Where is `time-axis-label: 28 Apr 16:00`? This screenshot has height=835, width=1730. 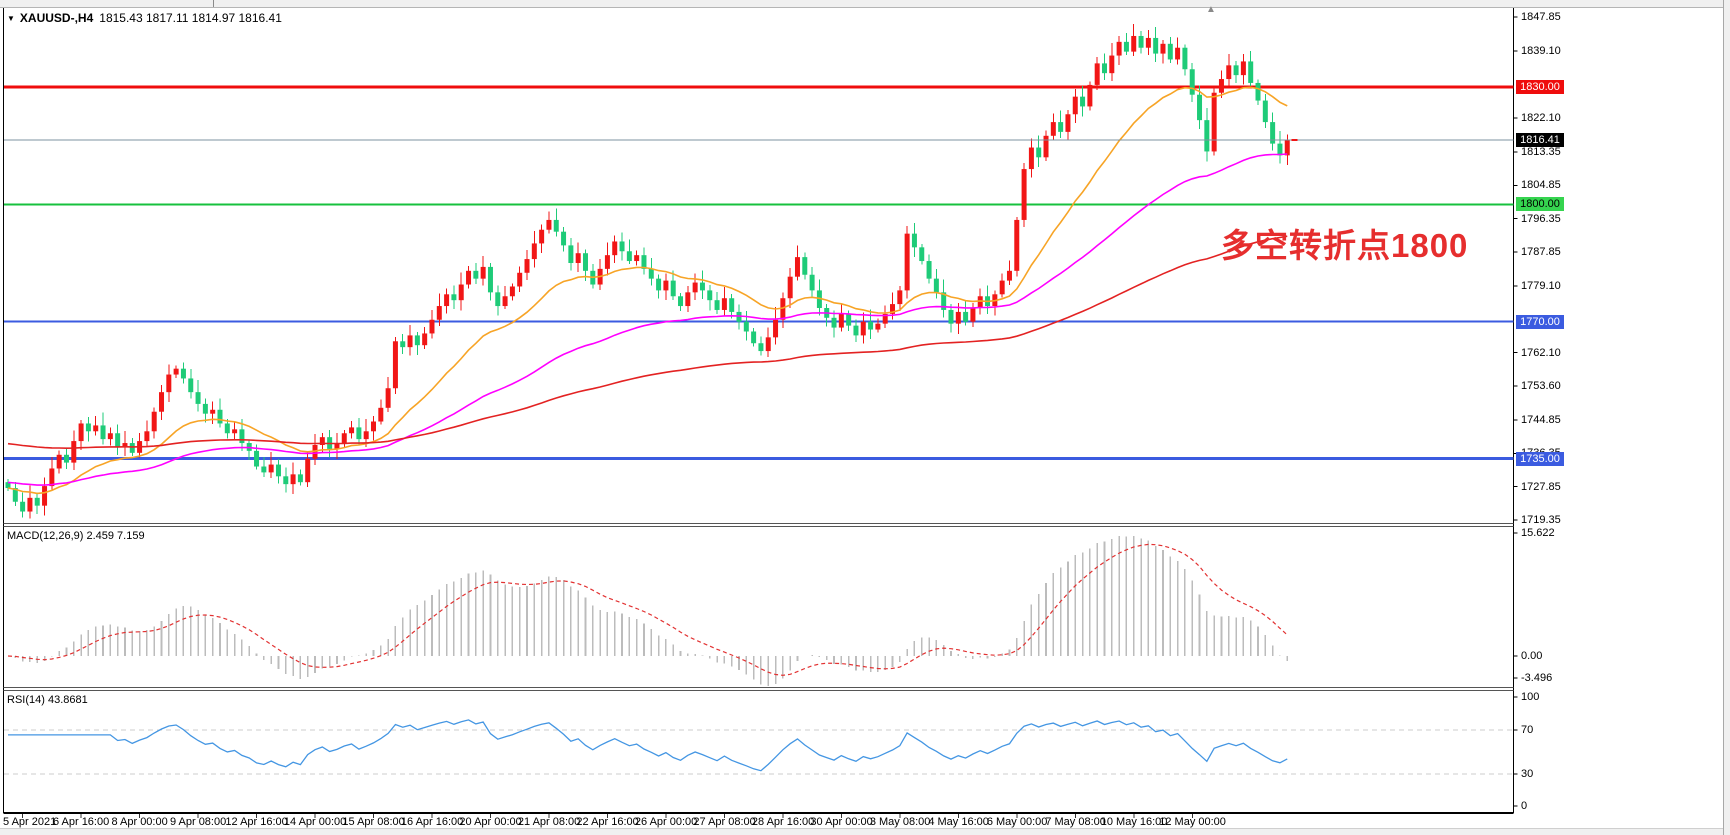
time-axis-label: 28 Apr 16:00 is located at coordinates (783, 822).